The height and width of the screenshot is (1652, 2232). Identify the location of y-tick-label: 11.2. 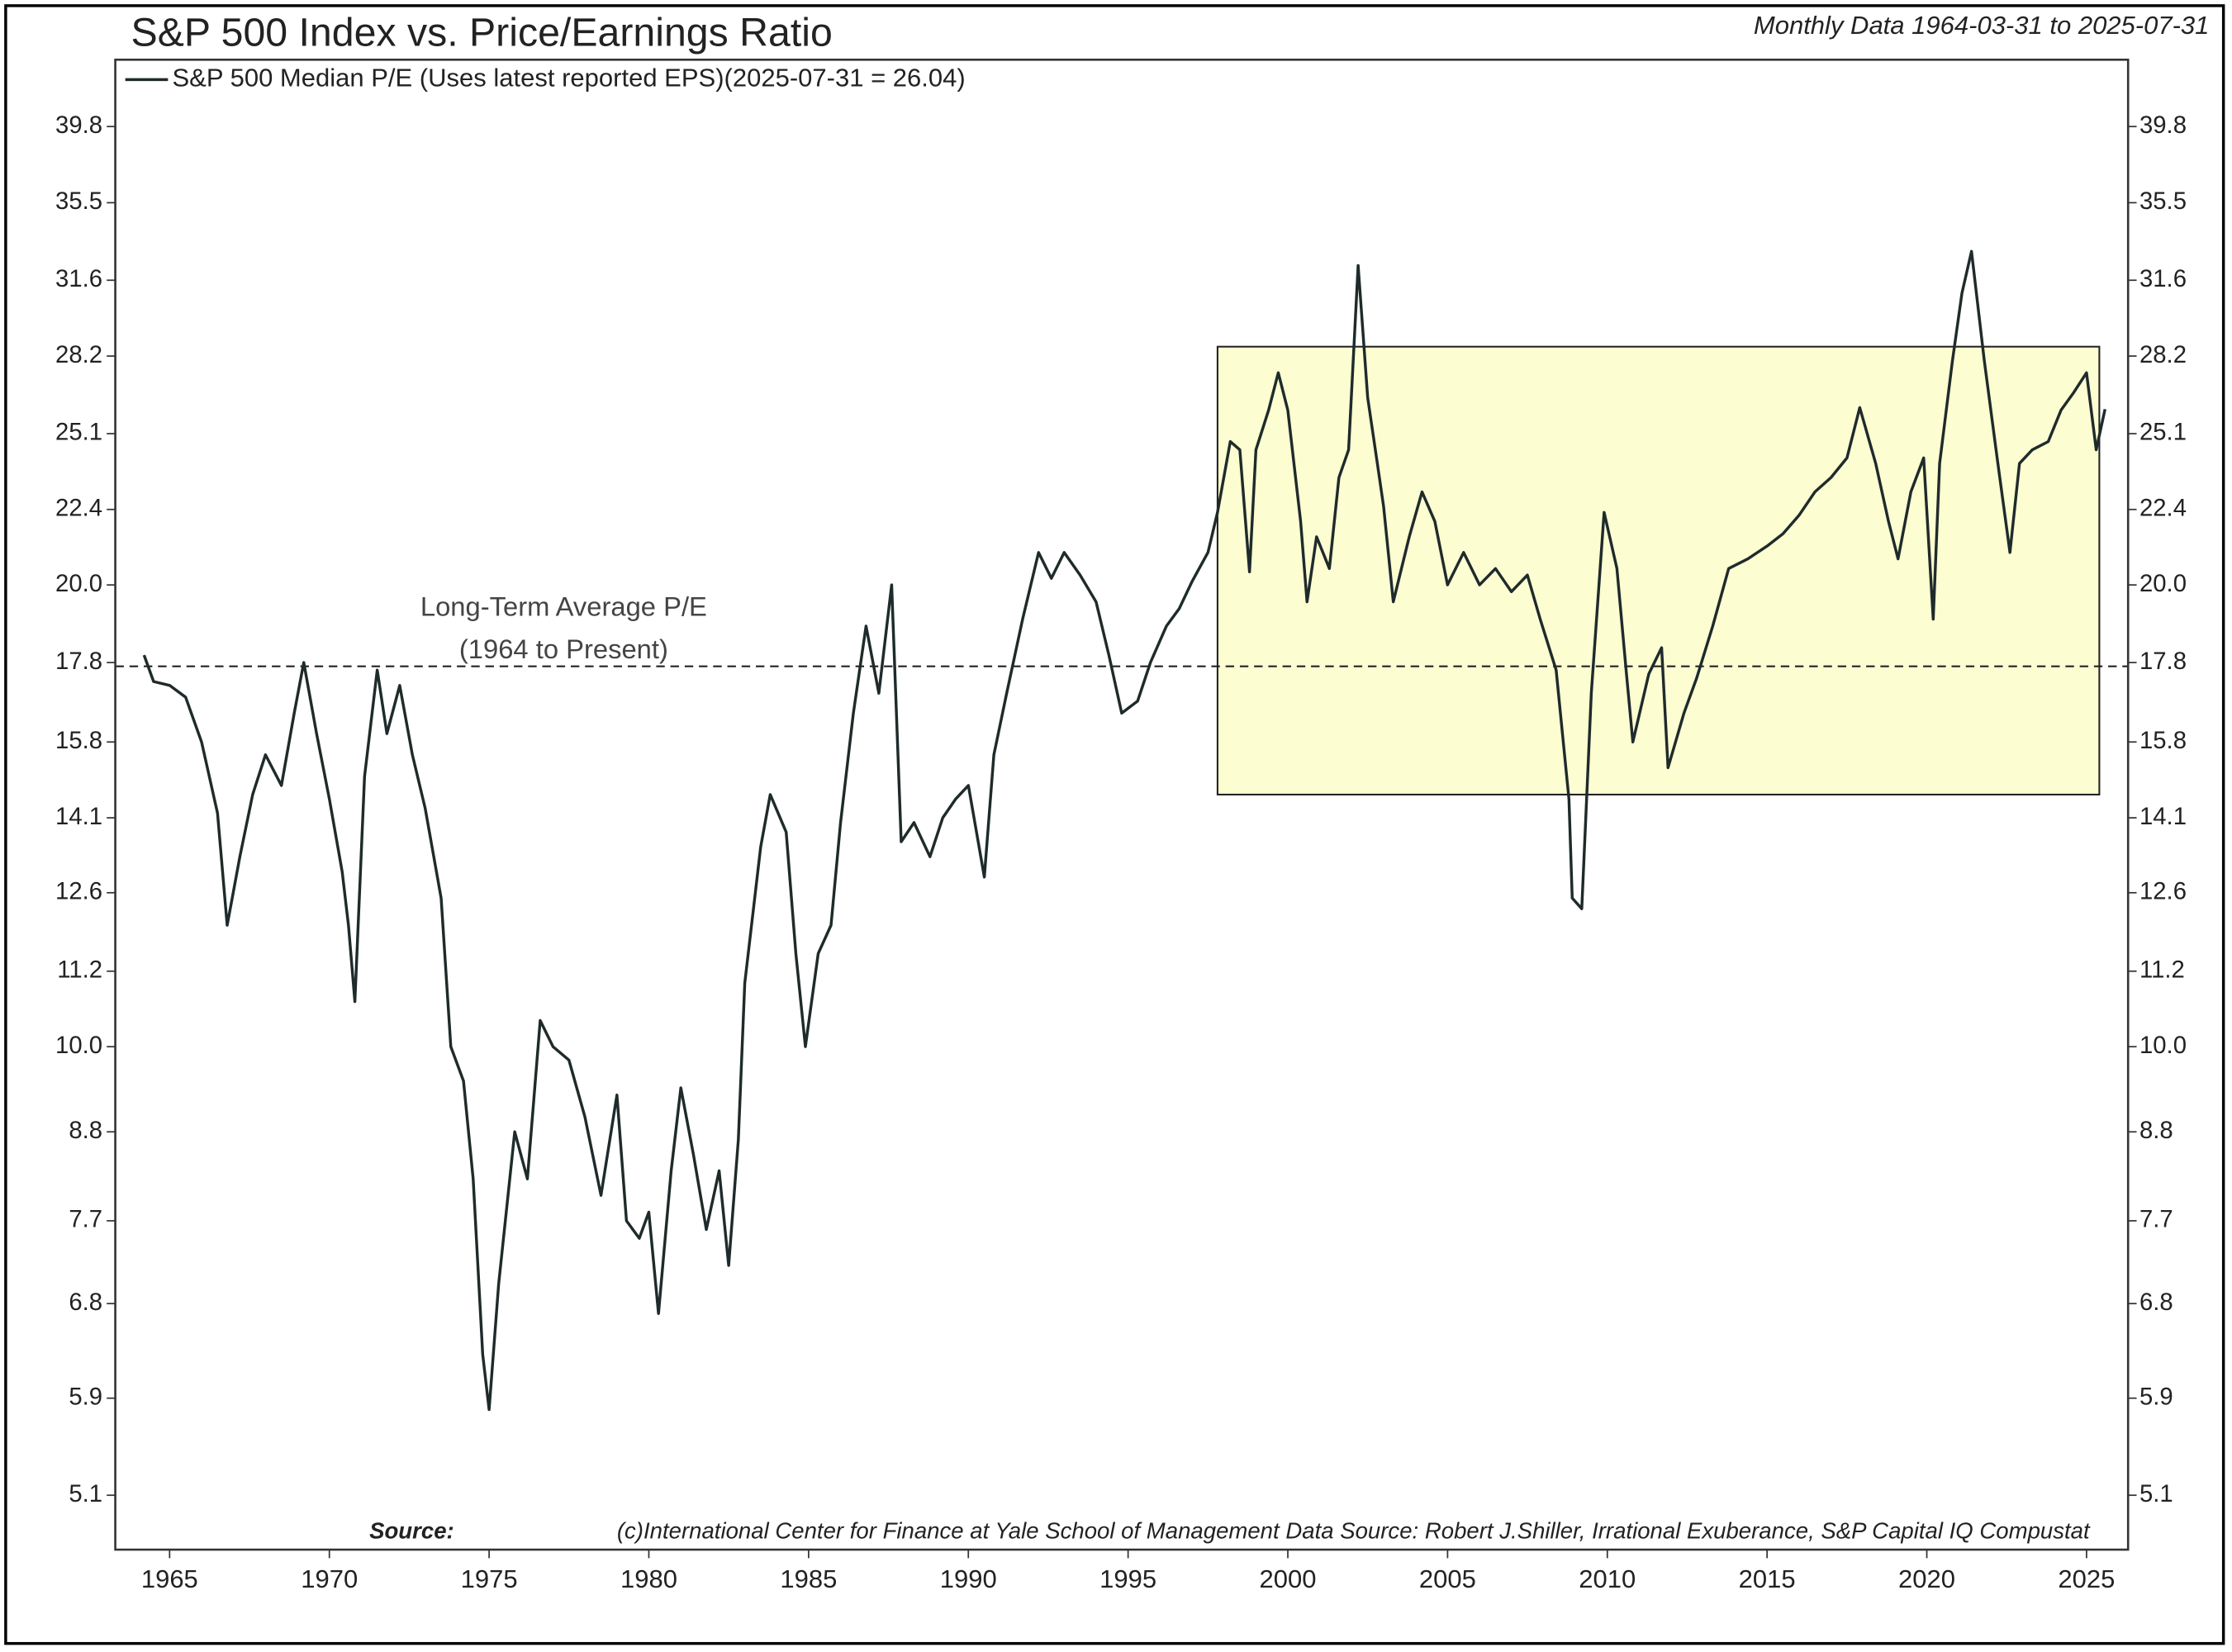
(79, 970).